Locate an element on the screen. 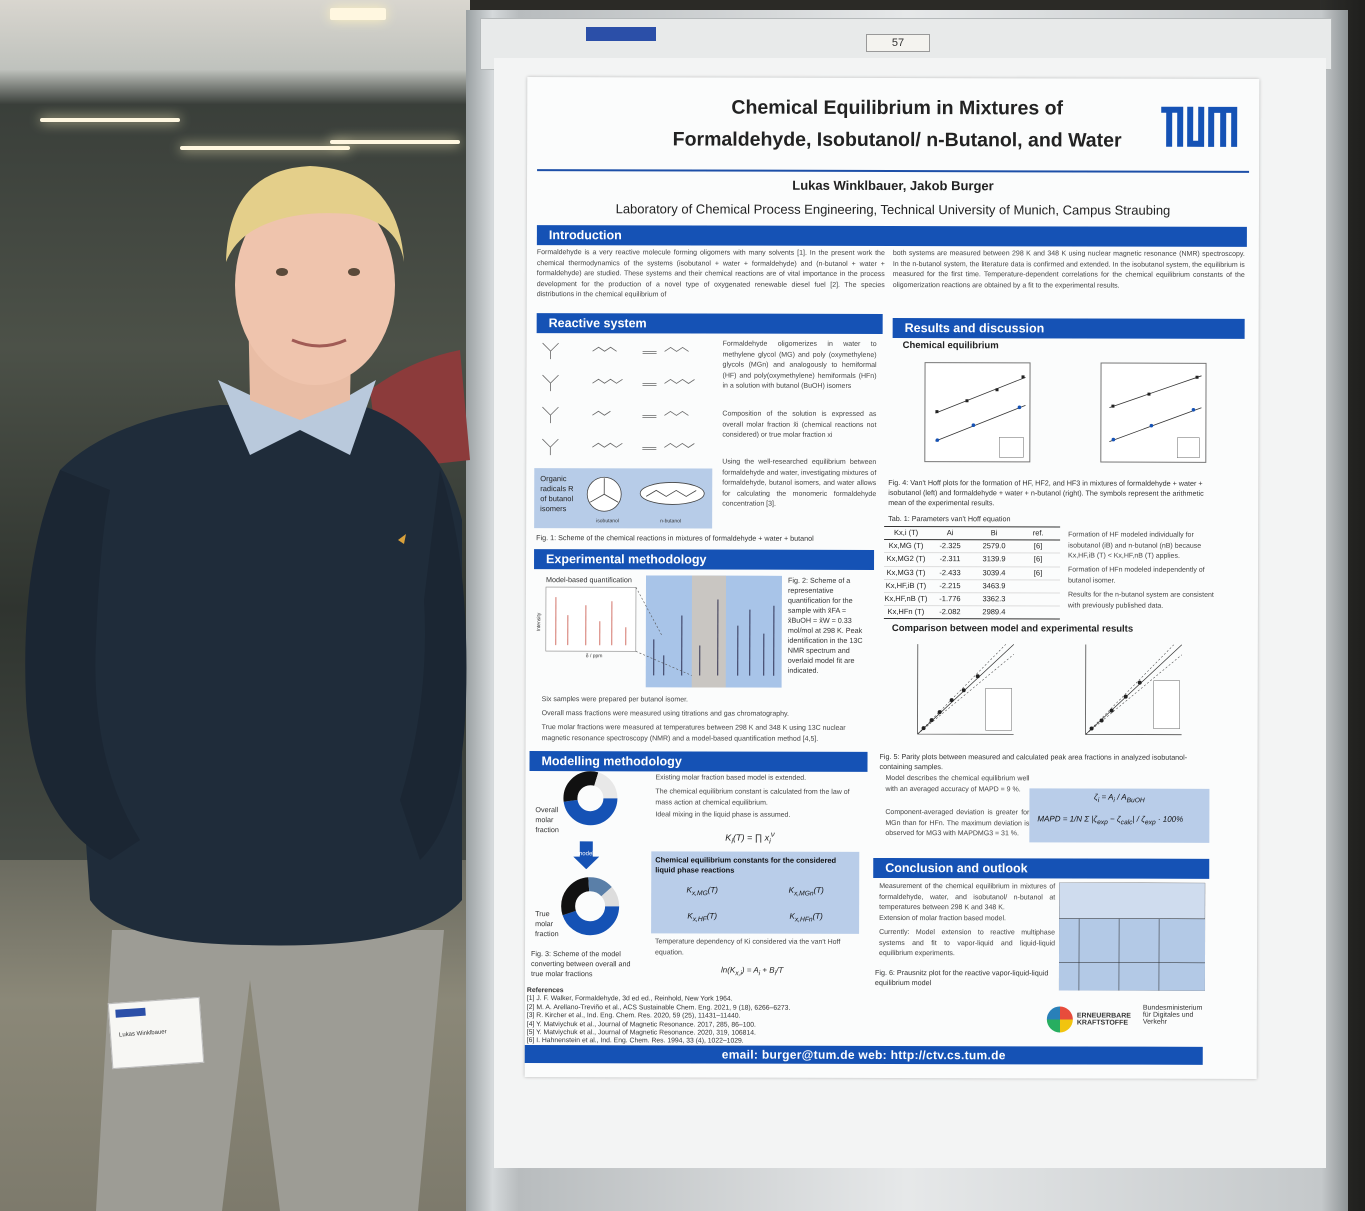 This screenshot has height=1211, width=1365. true-donut-chart is located at coordinates (590, 906).